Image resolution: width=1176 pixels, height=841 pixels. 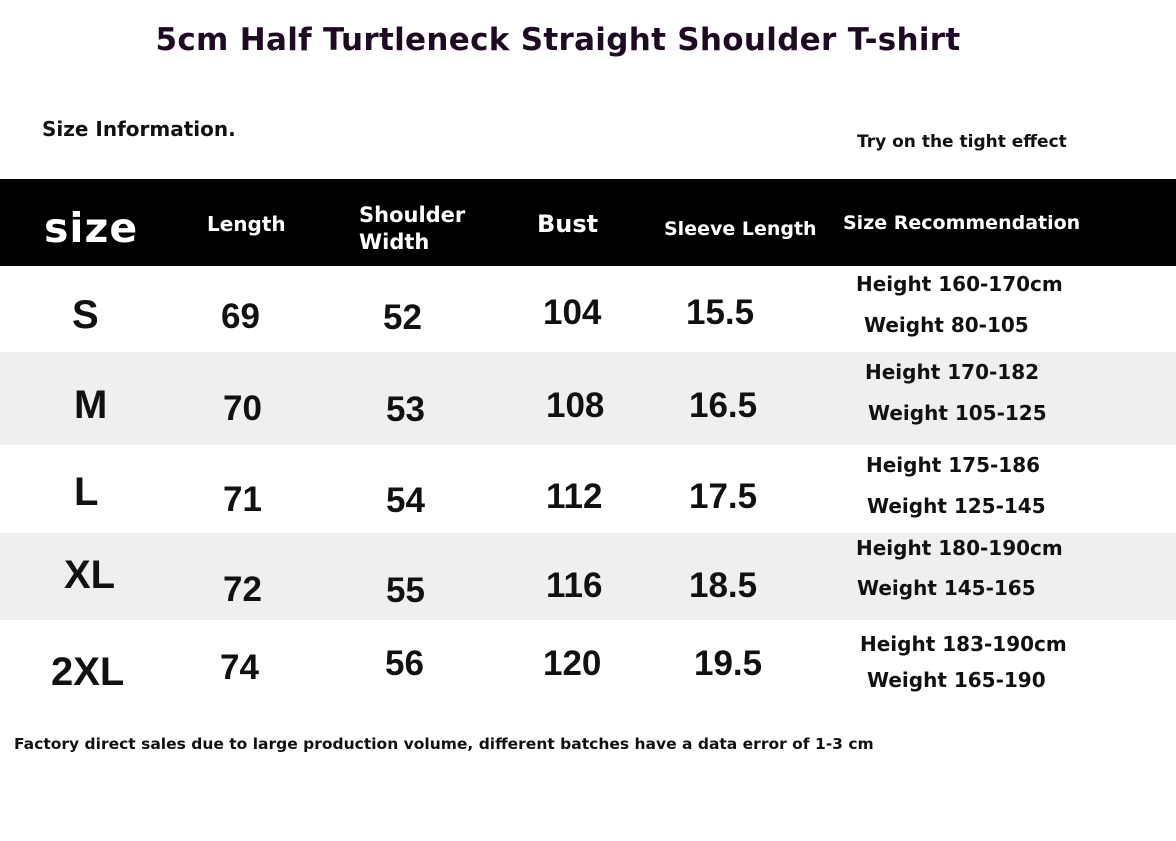 What do you see at coordinates (953, 465) in the screenshot?
I see `height-recommendation: Height 175-186` at bounding box center [953, 465].